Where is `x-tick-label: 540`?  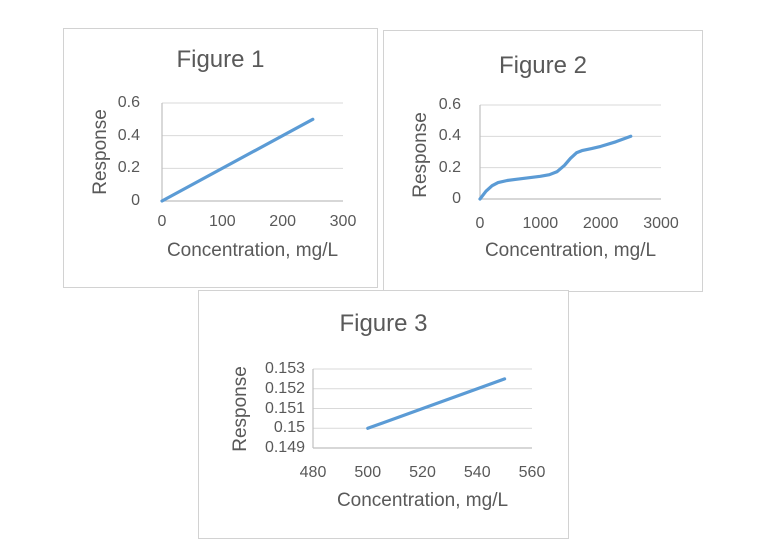 x-tick-label: 540 is located at coordinates (477, 472).